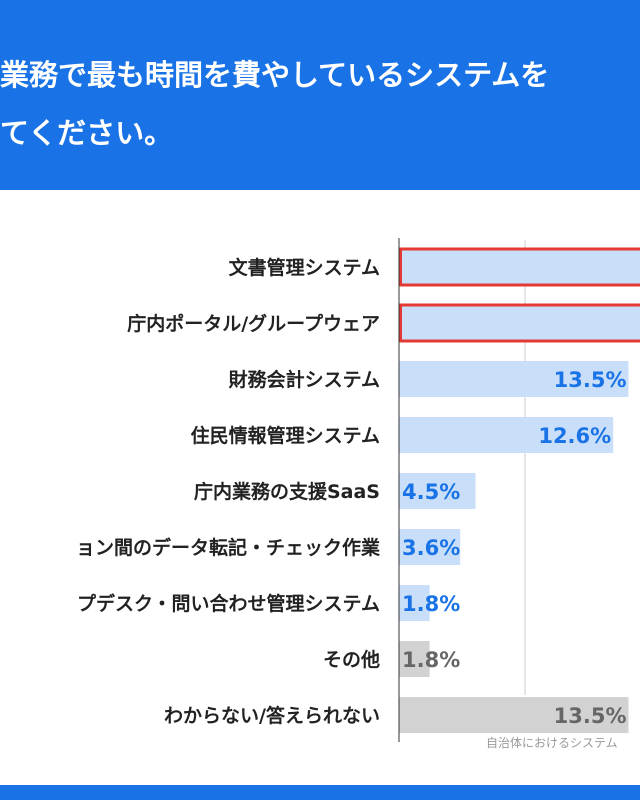 This screenshot has width=640, height=800. Describe the element at coordinates (304, 379) in the screenshot. I see `category-label-2: 財務会計システム` at that location.